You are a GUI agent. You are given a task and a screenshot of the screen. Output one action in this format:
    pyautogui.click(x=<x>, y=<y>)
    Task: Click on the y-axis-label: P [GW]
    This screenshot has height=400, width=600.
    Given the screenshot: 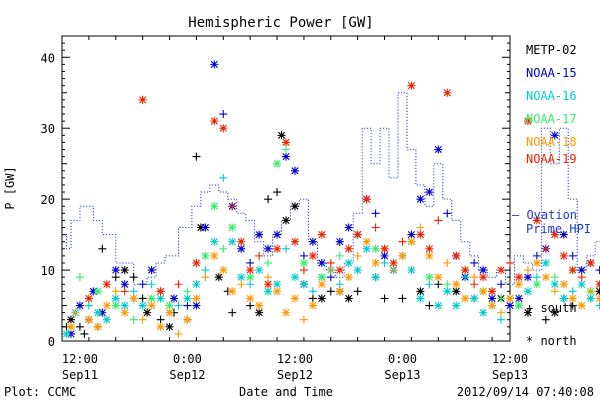 What is the action you would take?
    pyautogui.click(x=10, y=187)
    